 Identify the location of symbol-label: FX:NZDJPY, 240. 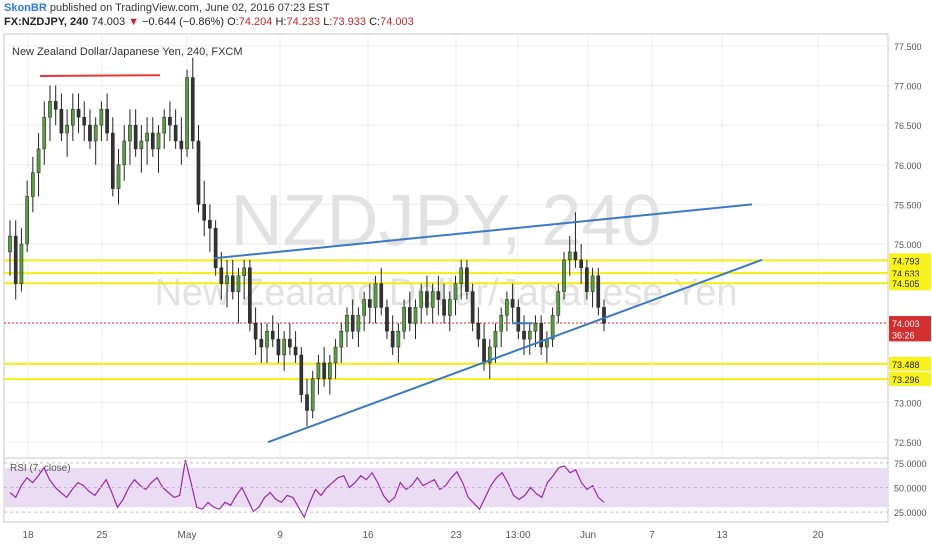
(46, 22).